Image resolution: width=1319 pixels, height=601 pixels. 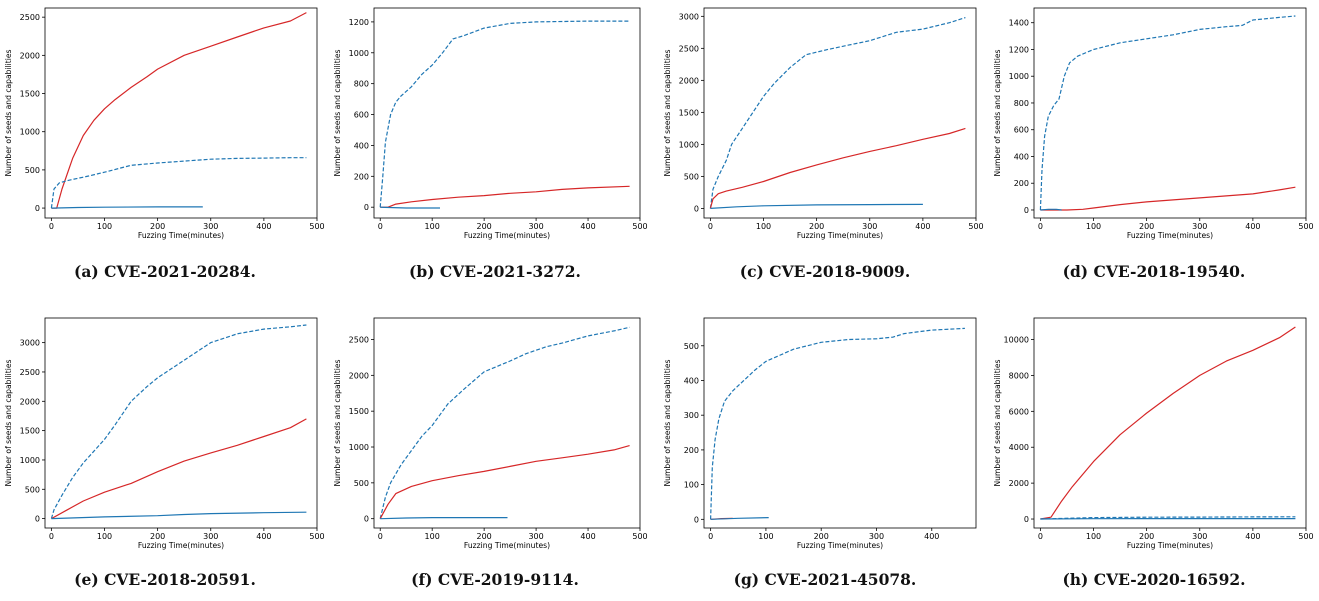 What do you see at coordinates (1019, 411) in the screenshot?
I see `y-tick-label: 6000` at bounding box center [1019, 411].